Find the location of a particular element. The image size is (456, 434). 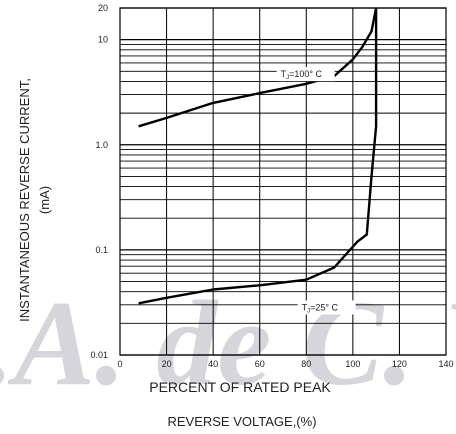

y-tick-label: 0.1 is located at coordinates (101, 250).